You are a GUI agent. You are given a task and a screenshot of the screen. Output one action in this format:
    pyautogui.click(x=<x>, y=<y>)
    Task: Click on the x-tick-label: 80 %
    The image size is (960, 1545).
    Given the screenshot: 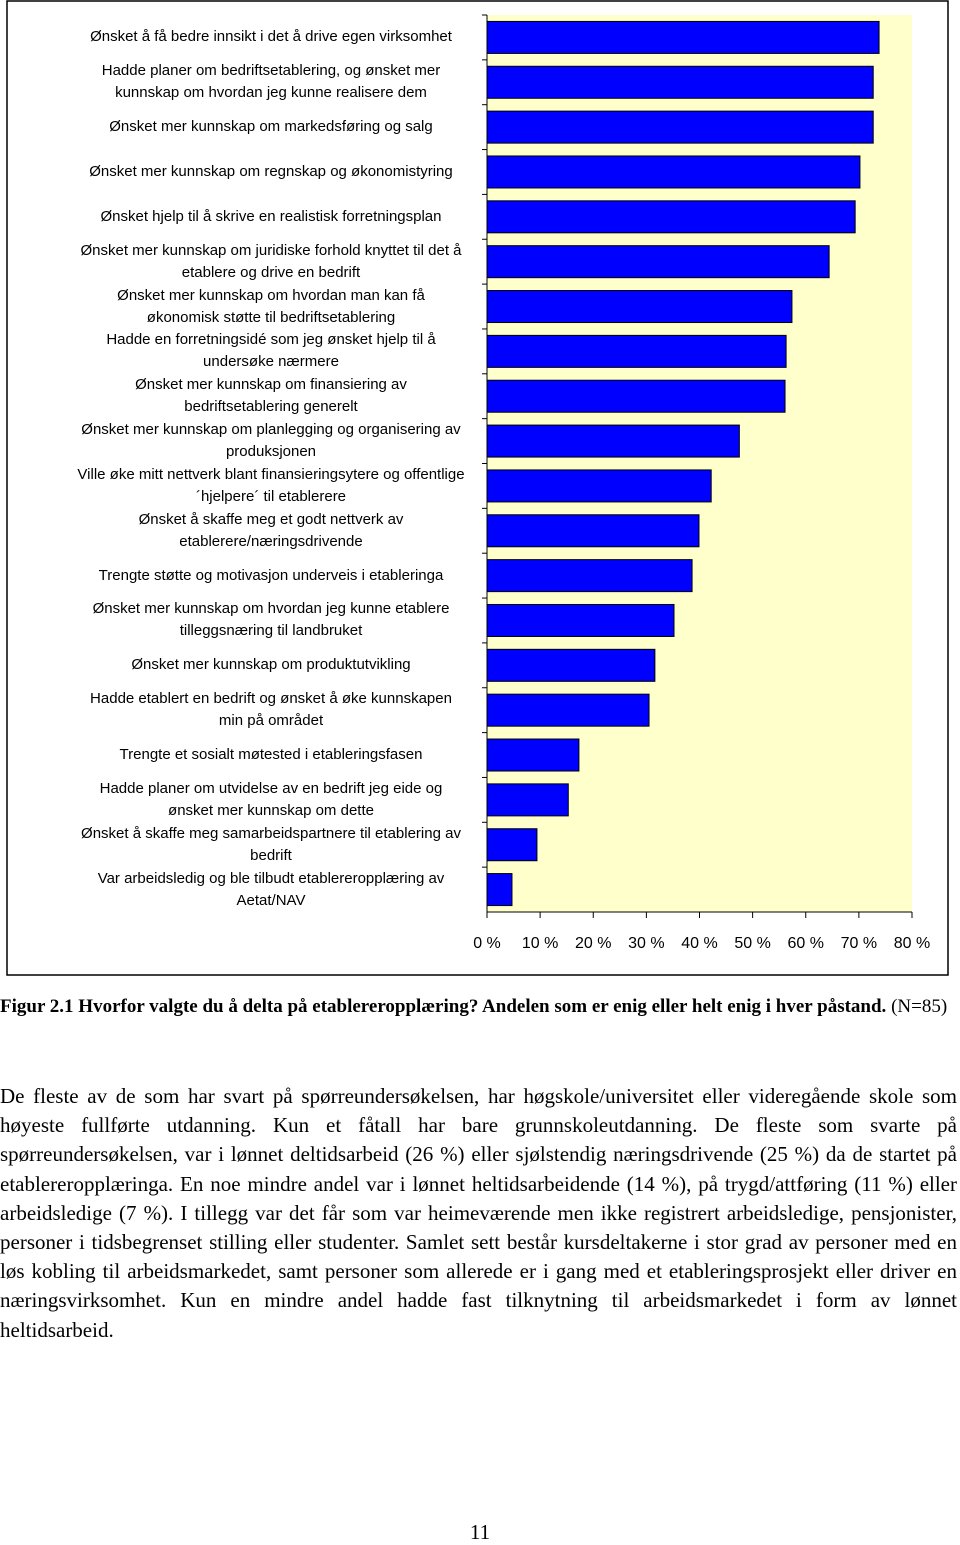 What is the action you would take?
    pyautogui.click(x=912, y=943)
    